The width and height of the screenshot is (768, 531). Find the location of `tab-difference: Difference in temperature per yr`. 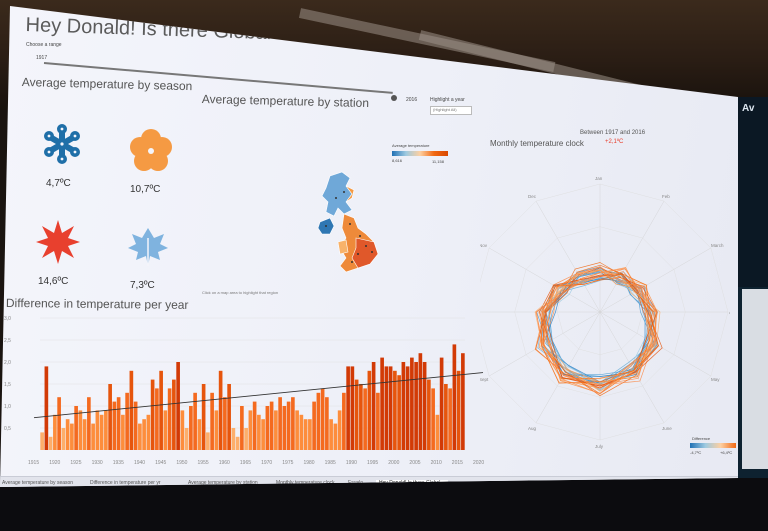

tab-difference: Difference in temperature per yr is located at coordinates (125, 483).